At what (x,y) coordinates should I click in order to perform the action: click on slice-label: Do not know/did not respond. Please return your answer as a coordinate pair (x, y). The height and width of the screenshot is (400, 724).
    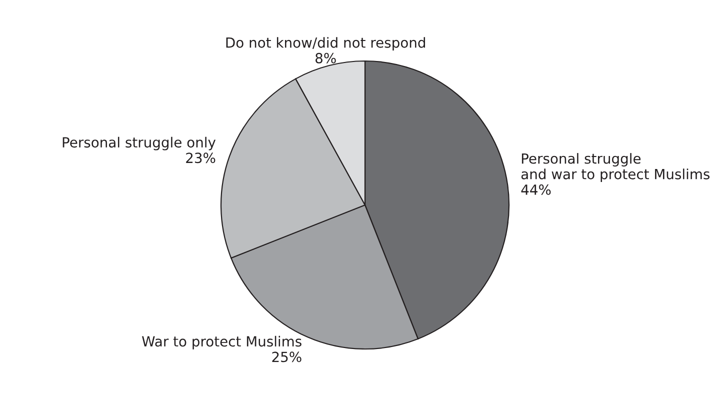
    Looking at the image, I should click on (326, 44).